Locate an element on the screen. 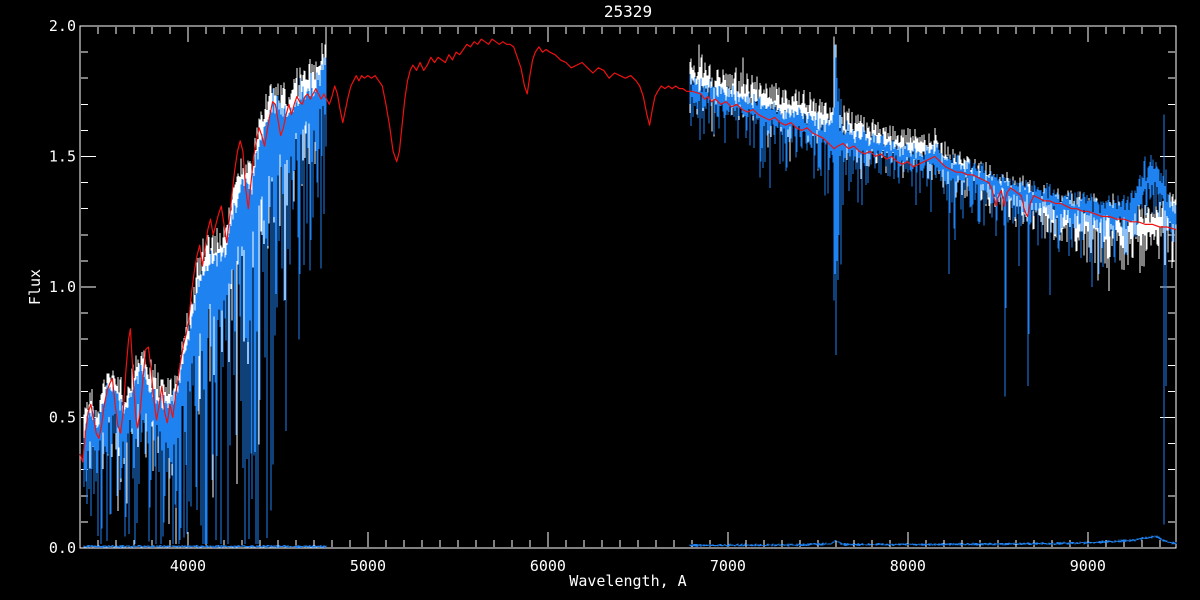 This screenshot has width=1200, height=600. x-tick-label: 9000 is located at coordinates (1088, 566).